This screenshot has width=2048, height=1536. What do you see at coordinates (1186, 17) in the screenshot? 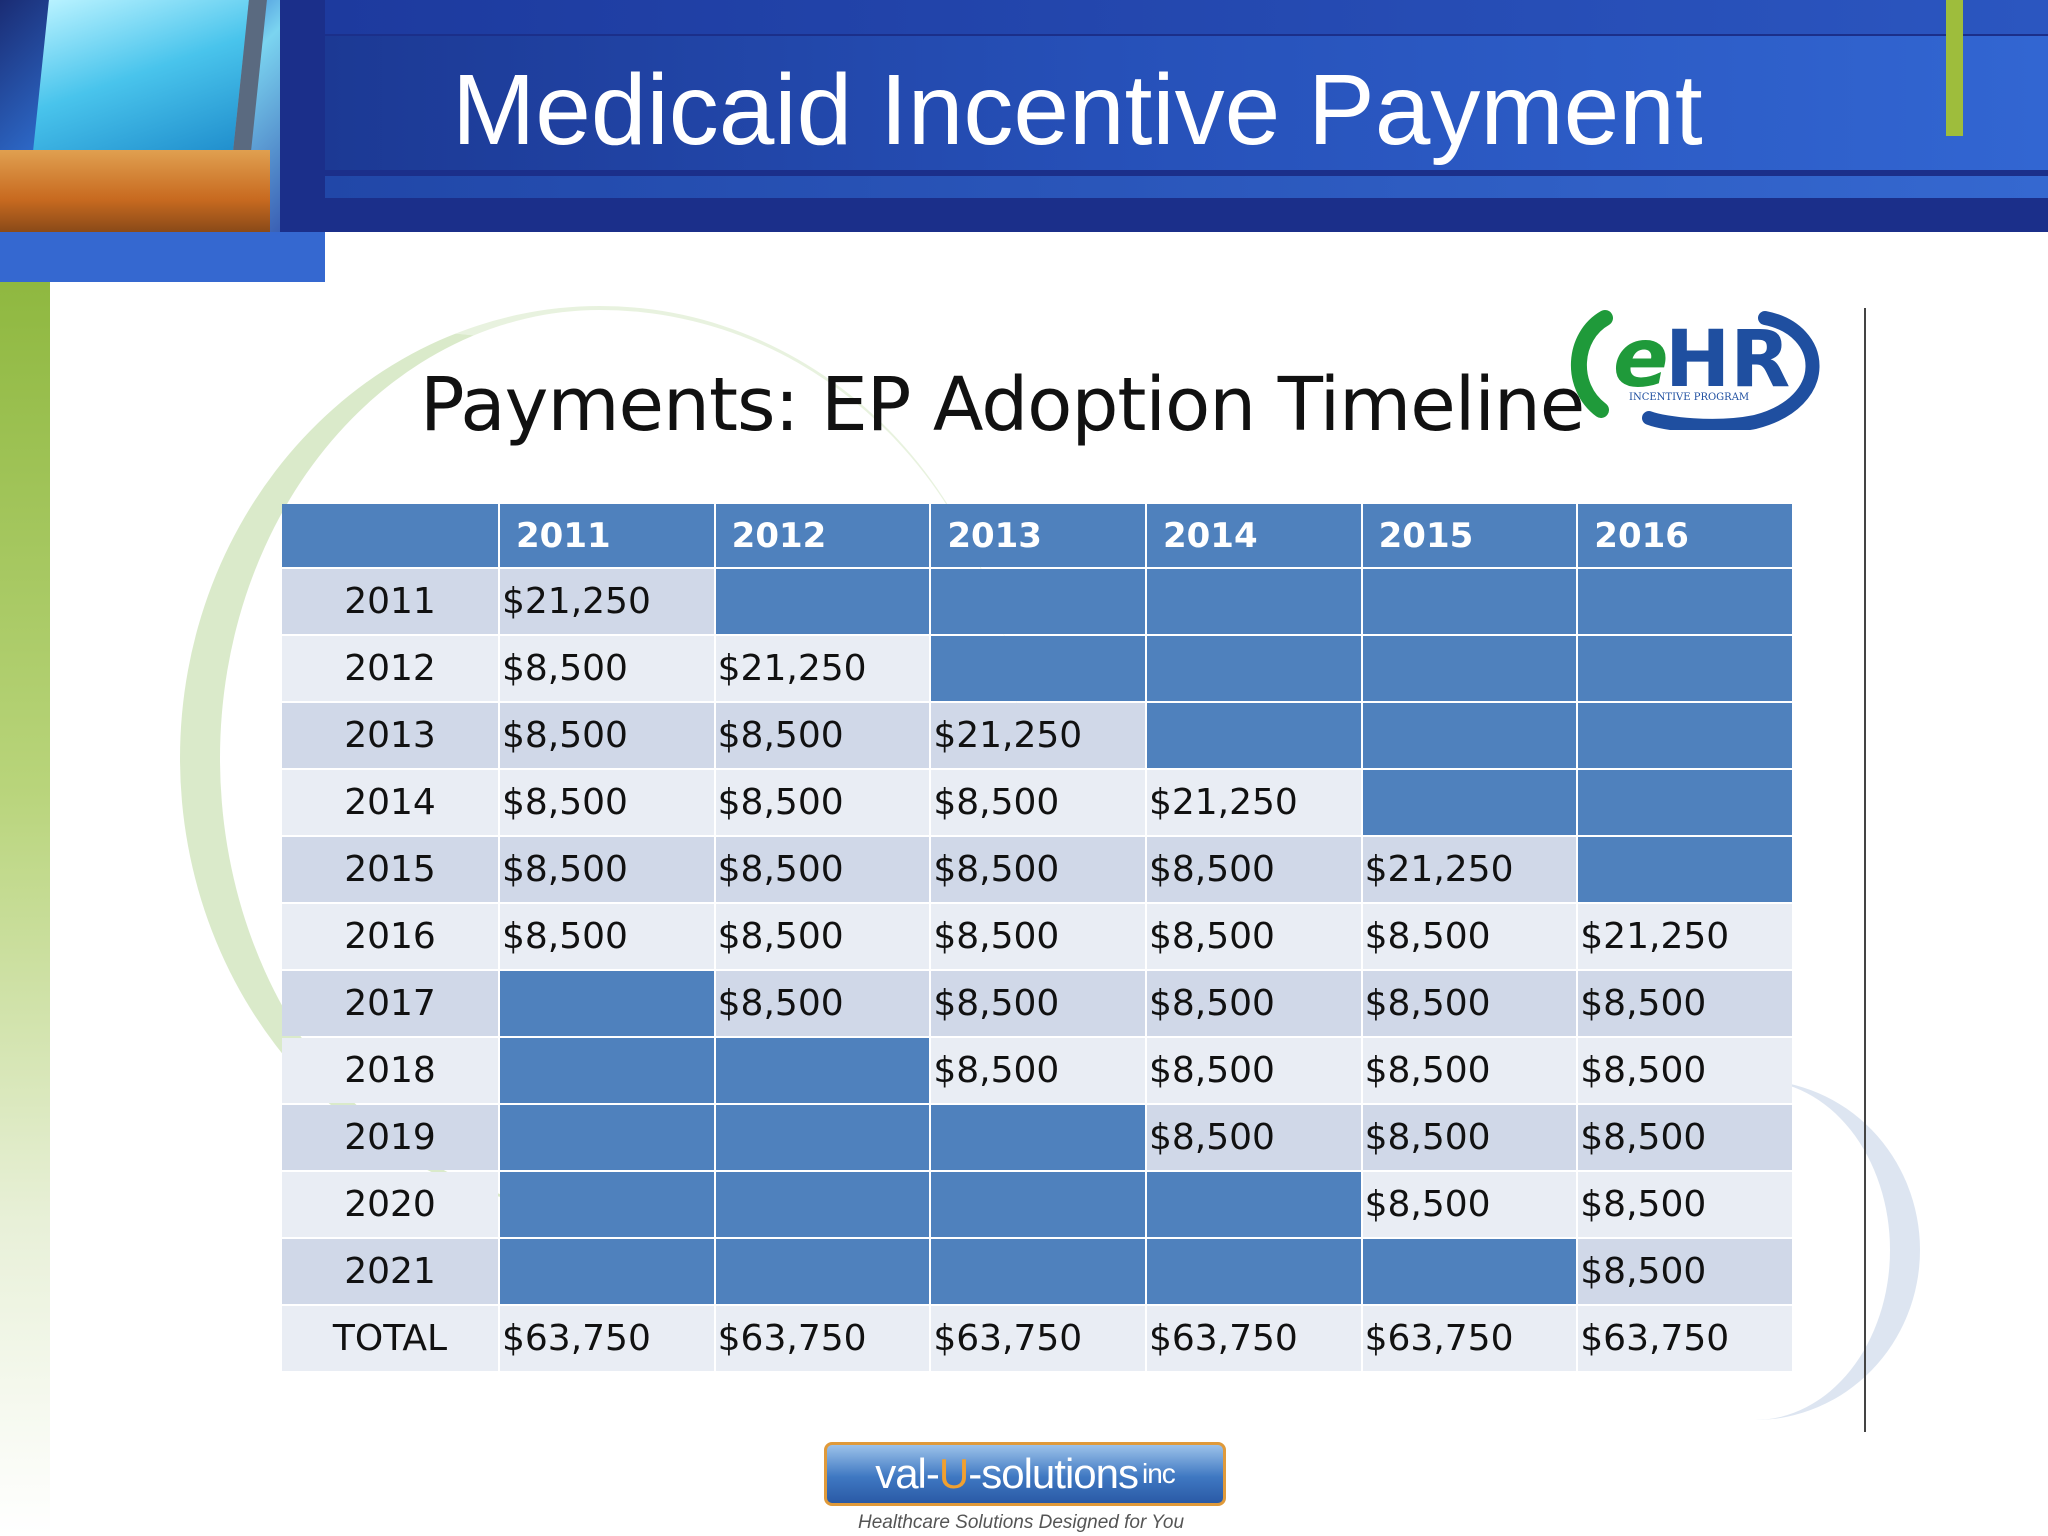
I see `header-stripe-top` at bounding box center [1186, 17].